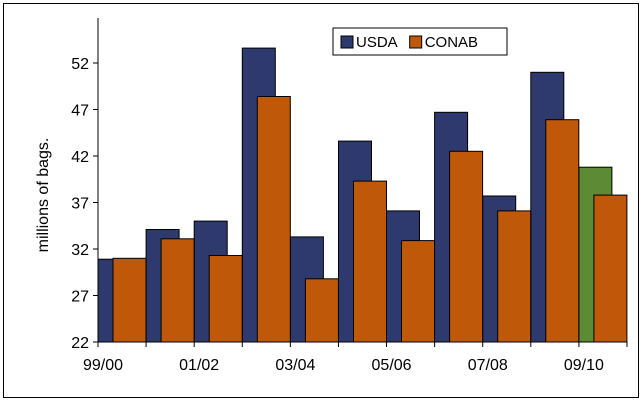 The image size is (642, 400). What do you see at coordinates (80, 157) in the screenshot?
I see `y-tick-label: 42` at bounding box center [80, 157].